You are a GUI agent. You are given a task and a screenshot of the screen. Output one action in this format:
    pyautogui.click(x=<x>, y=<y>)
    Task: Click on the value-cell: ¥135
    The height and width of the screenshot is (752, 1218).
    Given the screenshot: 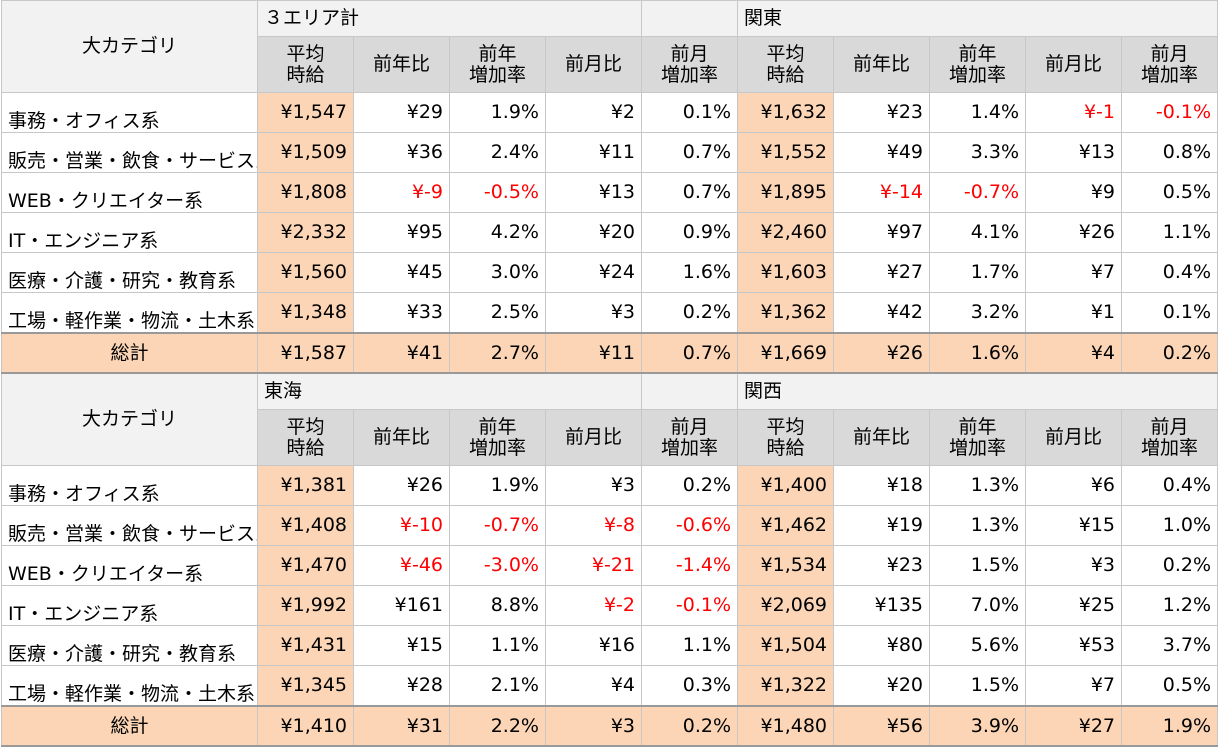 What is the action you would take?
    pyautogui.click(x=882, y=605)
    